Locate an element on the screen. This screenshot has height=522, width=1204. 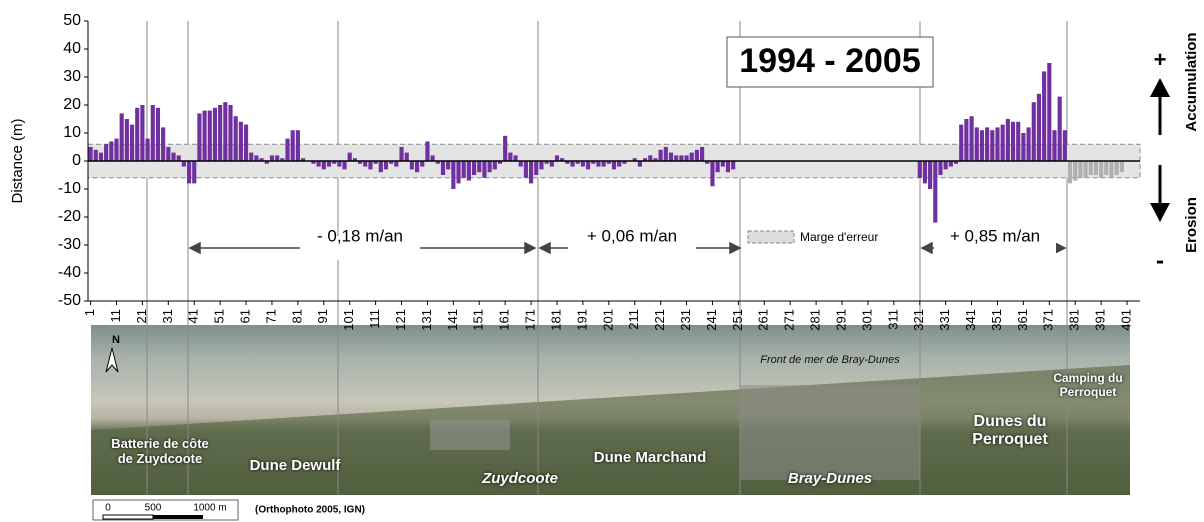
town is located at coordinates (830, 432).